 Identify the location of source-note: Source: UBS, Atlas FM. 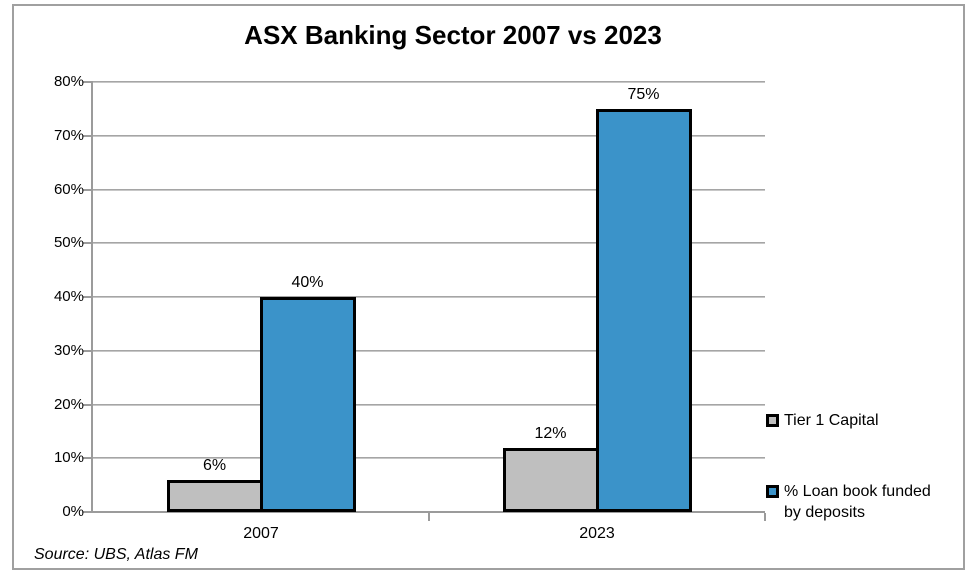
(116, 554).